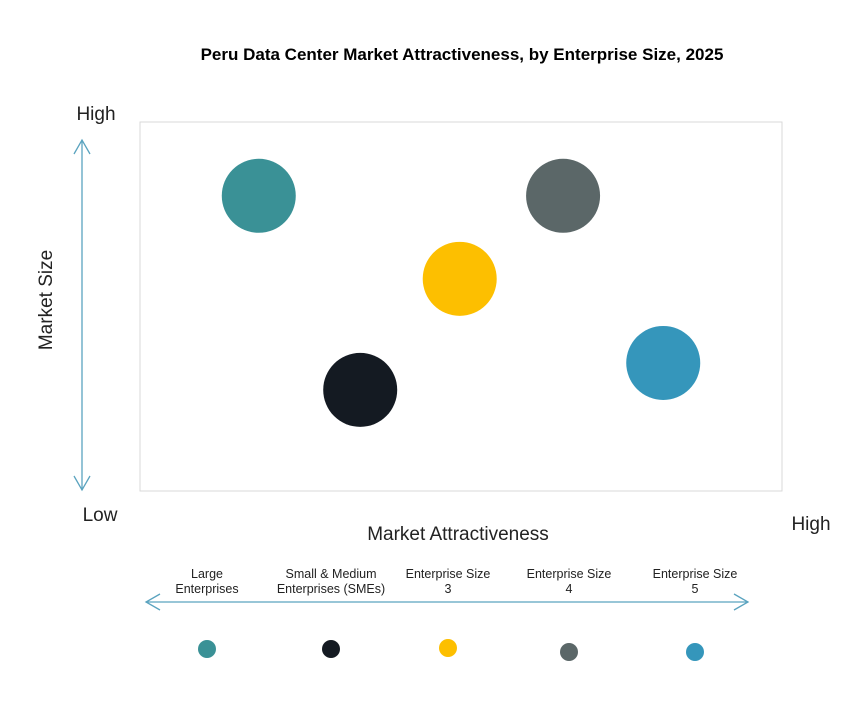 The height and width of the screenshot is (702, 861). Describe the element at coordinates (206, 589) in the screenshot. I see `legend-label: Enterprises` at that location.